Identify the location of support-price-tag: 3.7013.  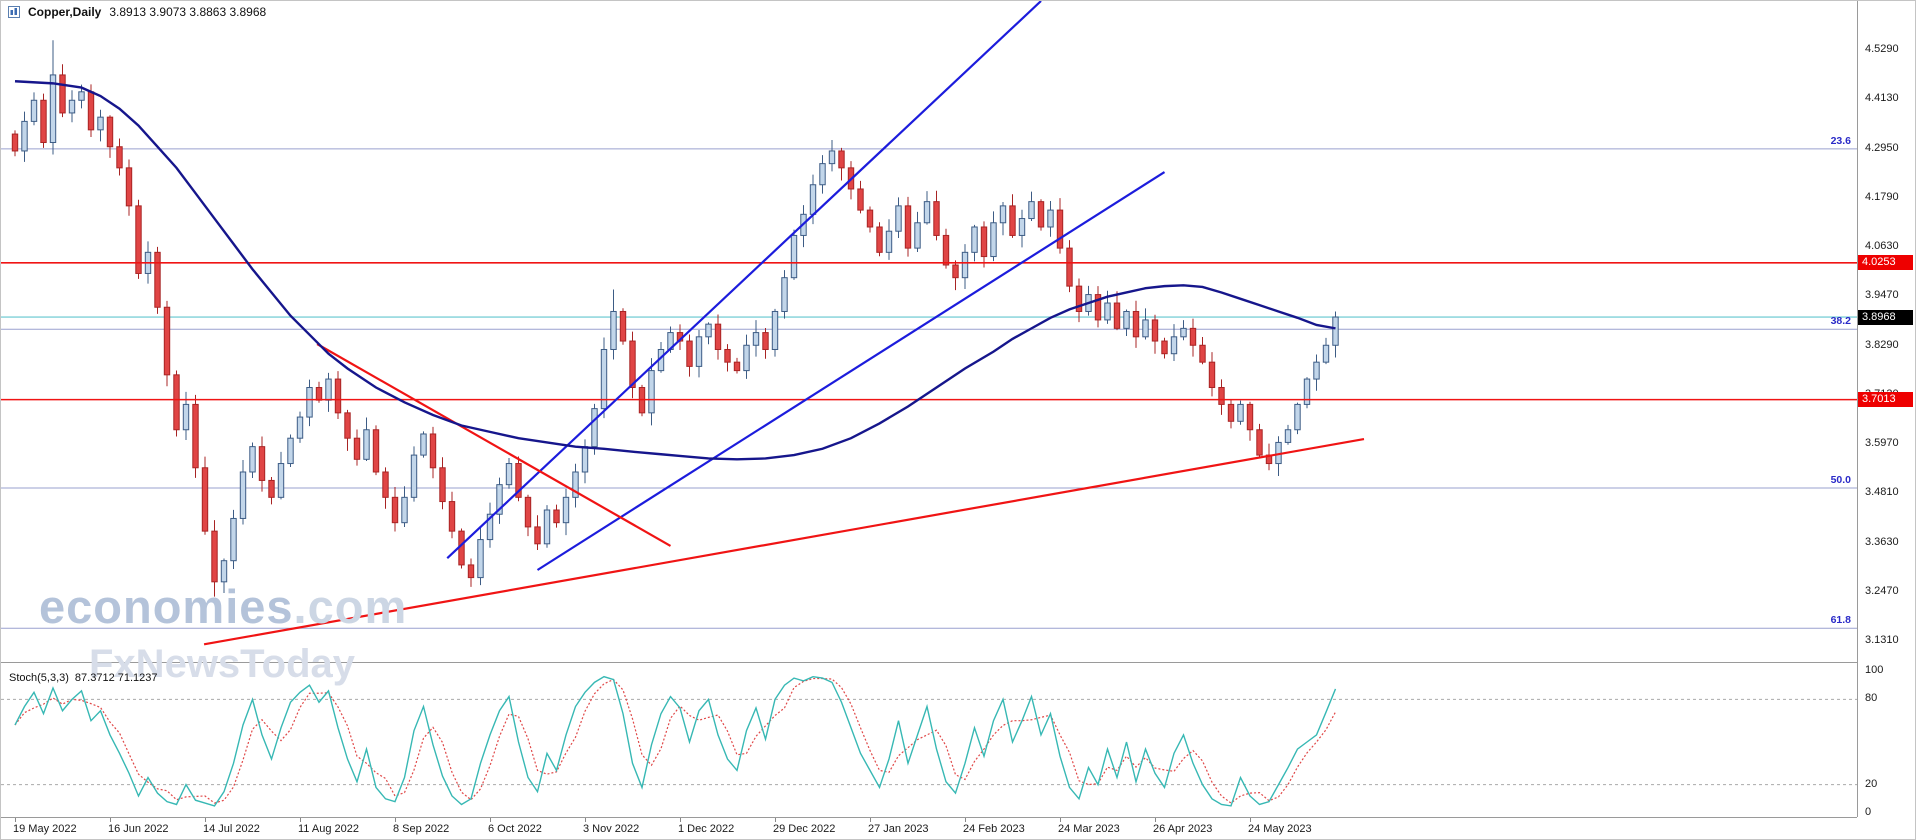
(1885, 400).